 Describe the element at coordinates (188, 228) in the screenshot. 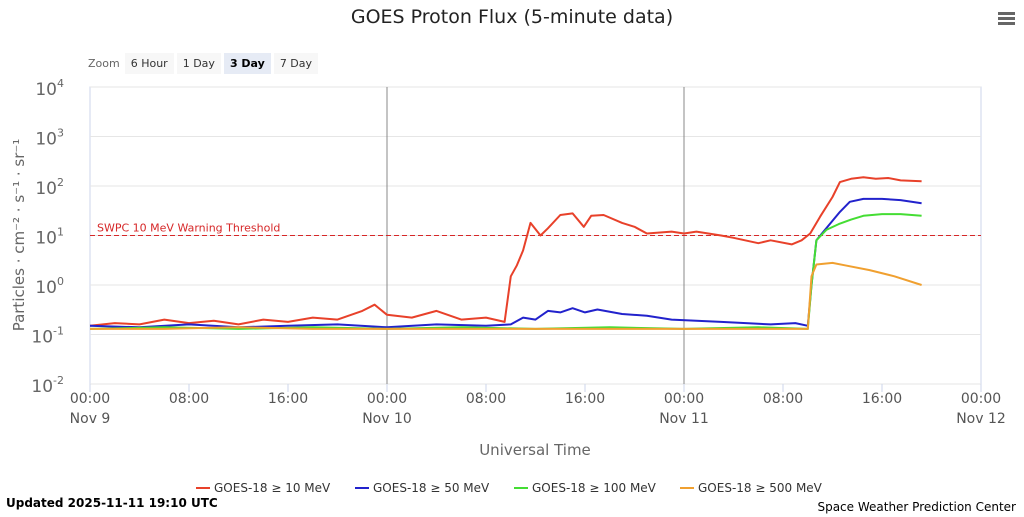

I see `threshold-label: SWPC 10 MeV Warning Threshold` at that location.